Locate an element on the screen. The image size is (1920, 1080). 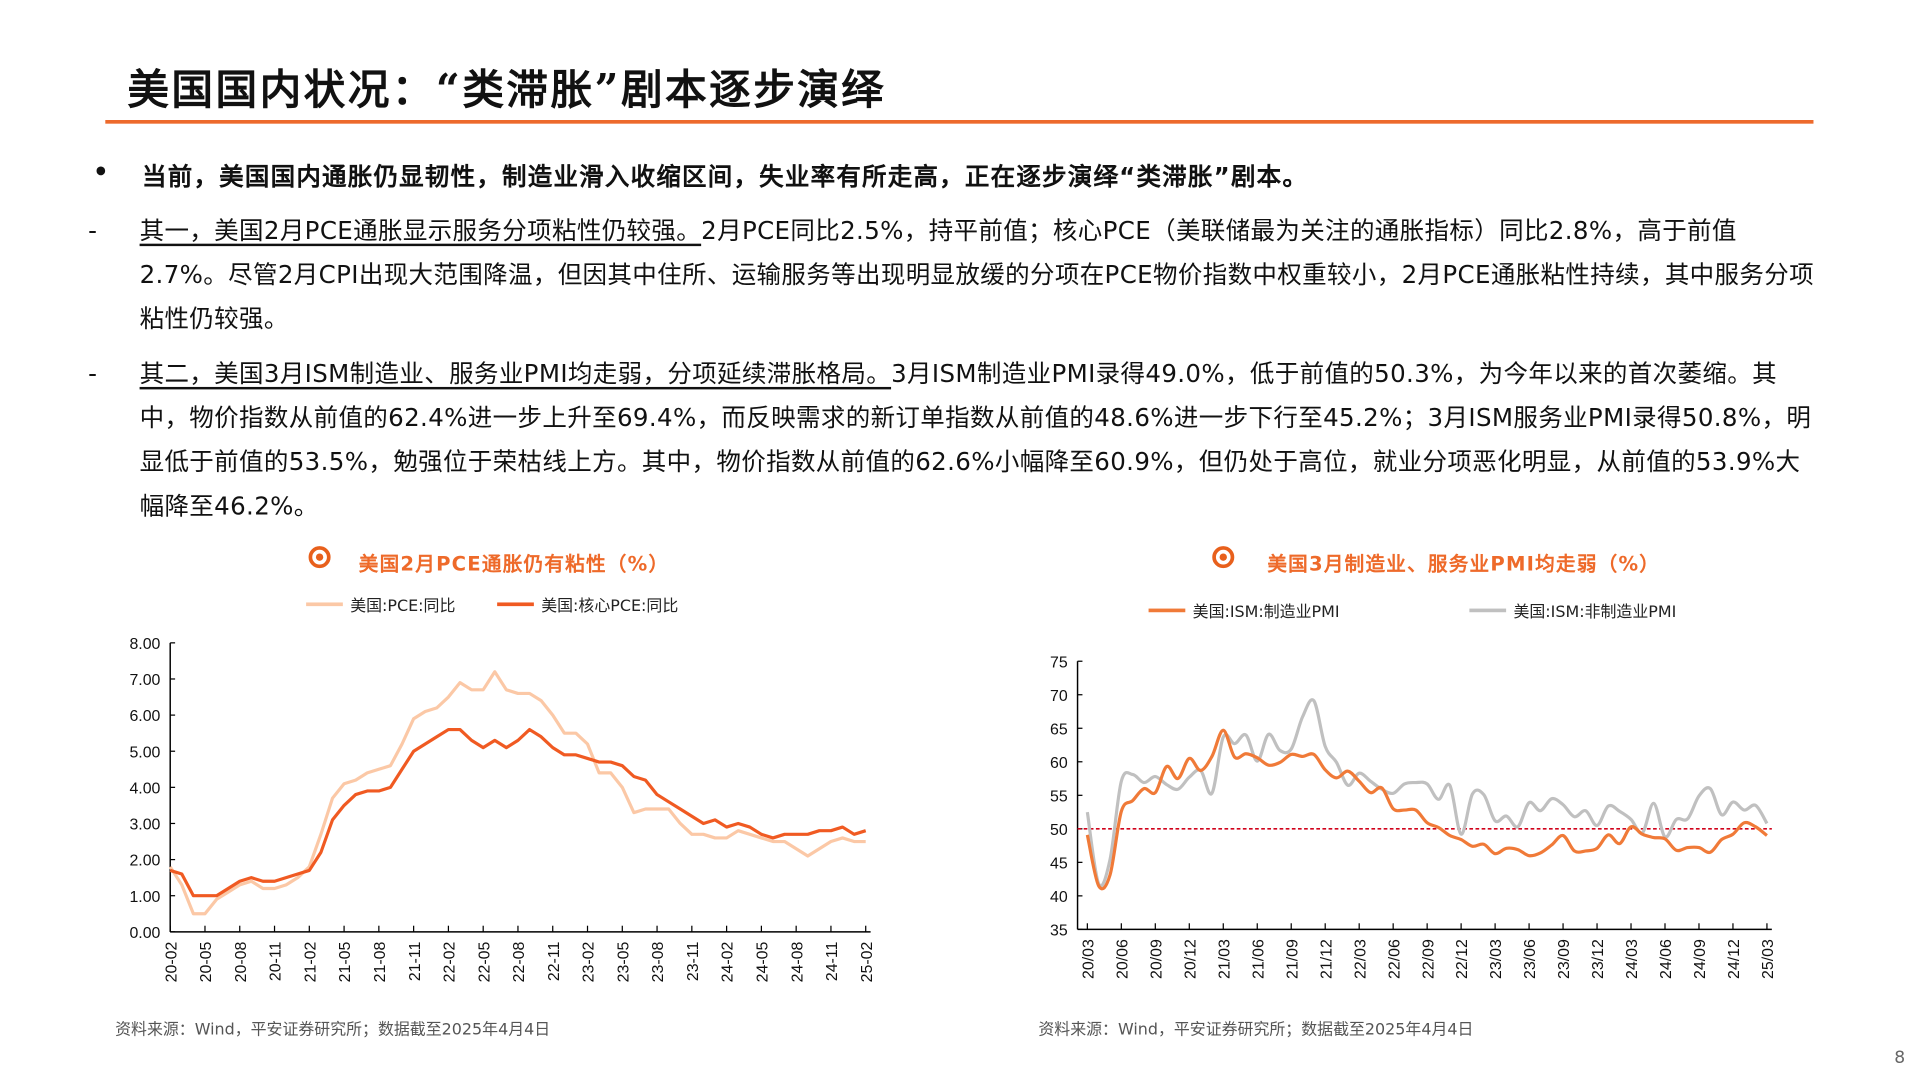
legend-item-pce: 美国:PCE:同比 is located at coordinates (380, 604).